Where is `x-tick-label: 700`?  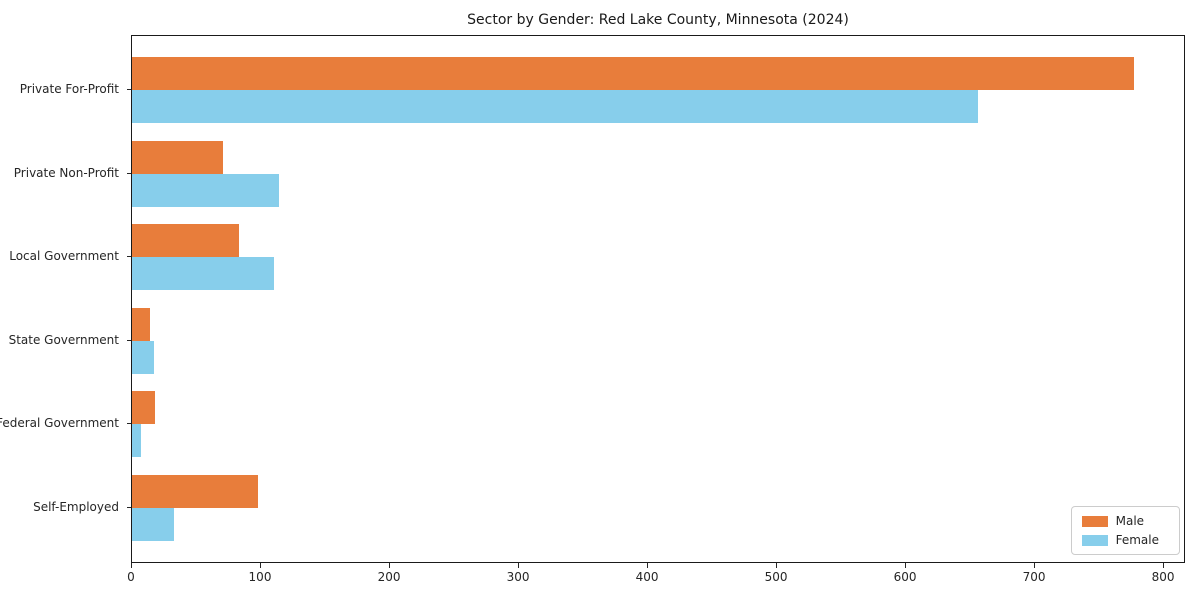 x-tick-label: 700 is located at coordinates (1034, 577).